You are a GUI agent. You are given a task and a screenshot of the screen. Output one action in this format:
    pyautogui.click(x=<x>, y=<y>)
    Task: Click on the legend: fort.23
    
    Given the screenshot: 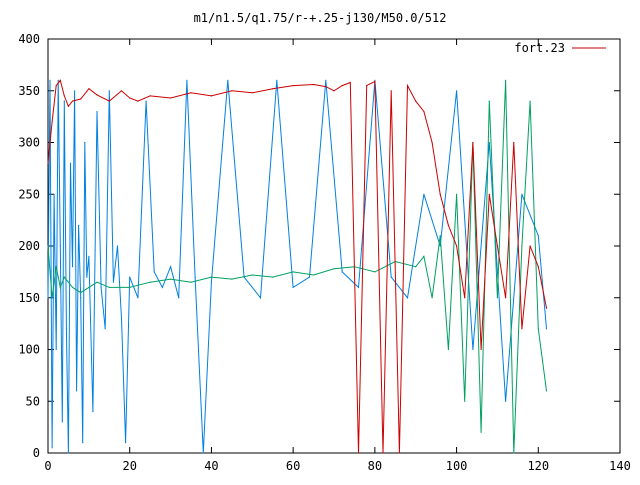 What is the action you would take?
    pyautogui.click(x=560, y=48)
    